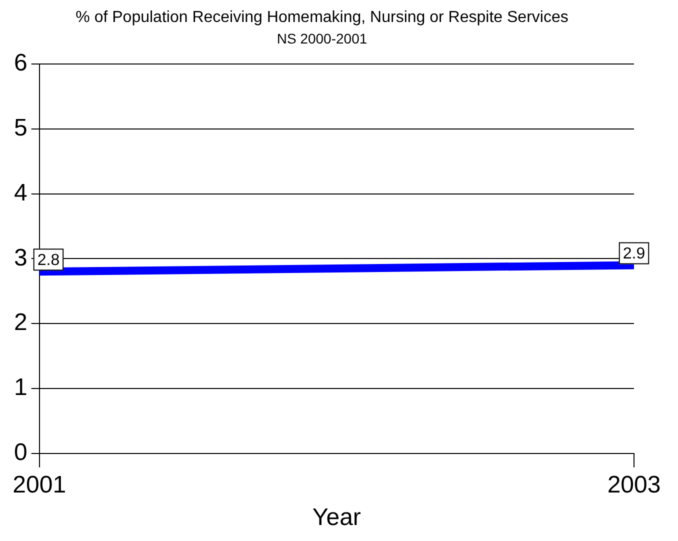  Describe the element at coordinates (21, 452) in the screenshot. I see `y-tick-label: 0` at that location.